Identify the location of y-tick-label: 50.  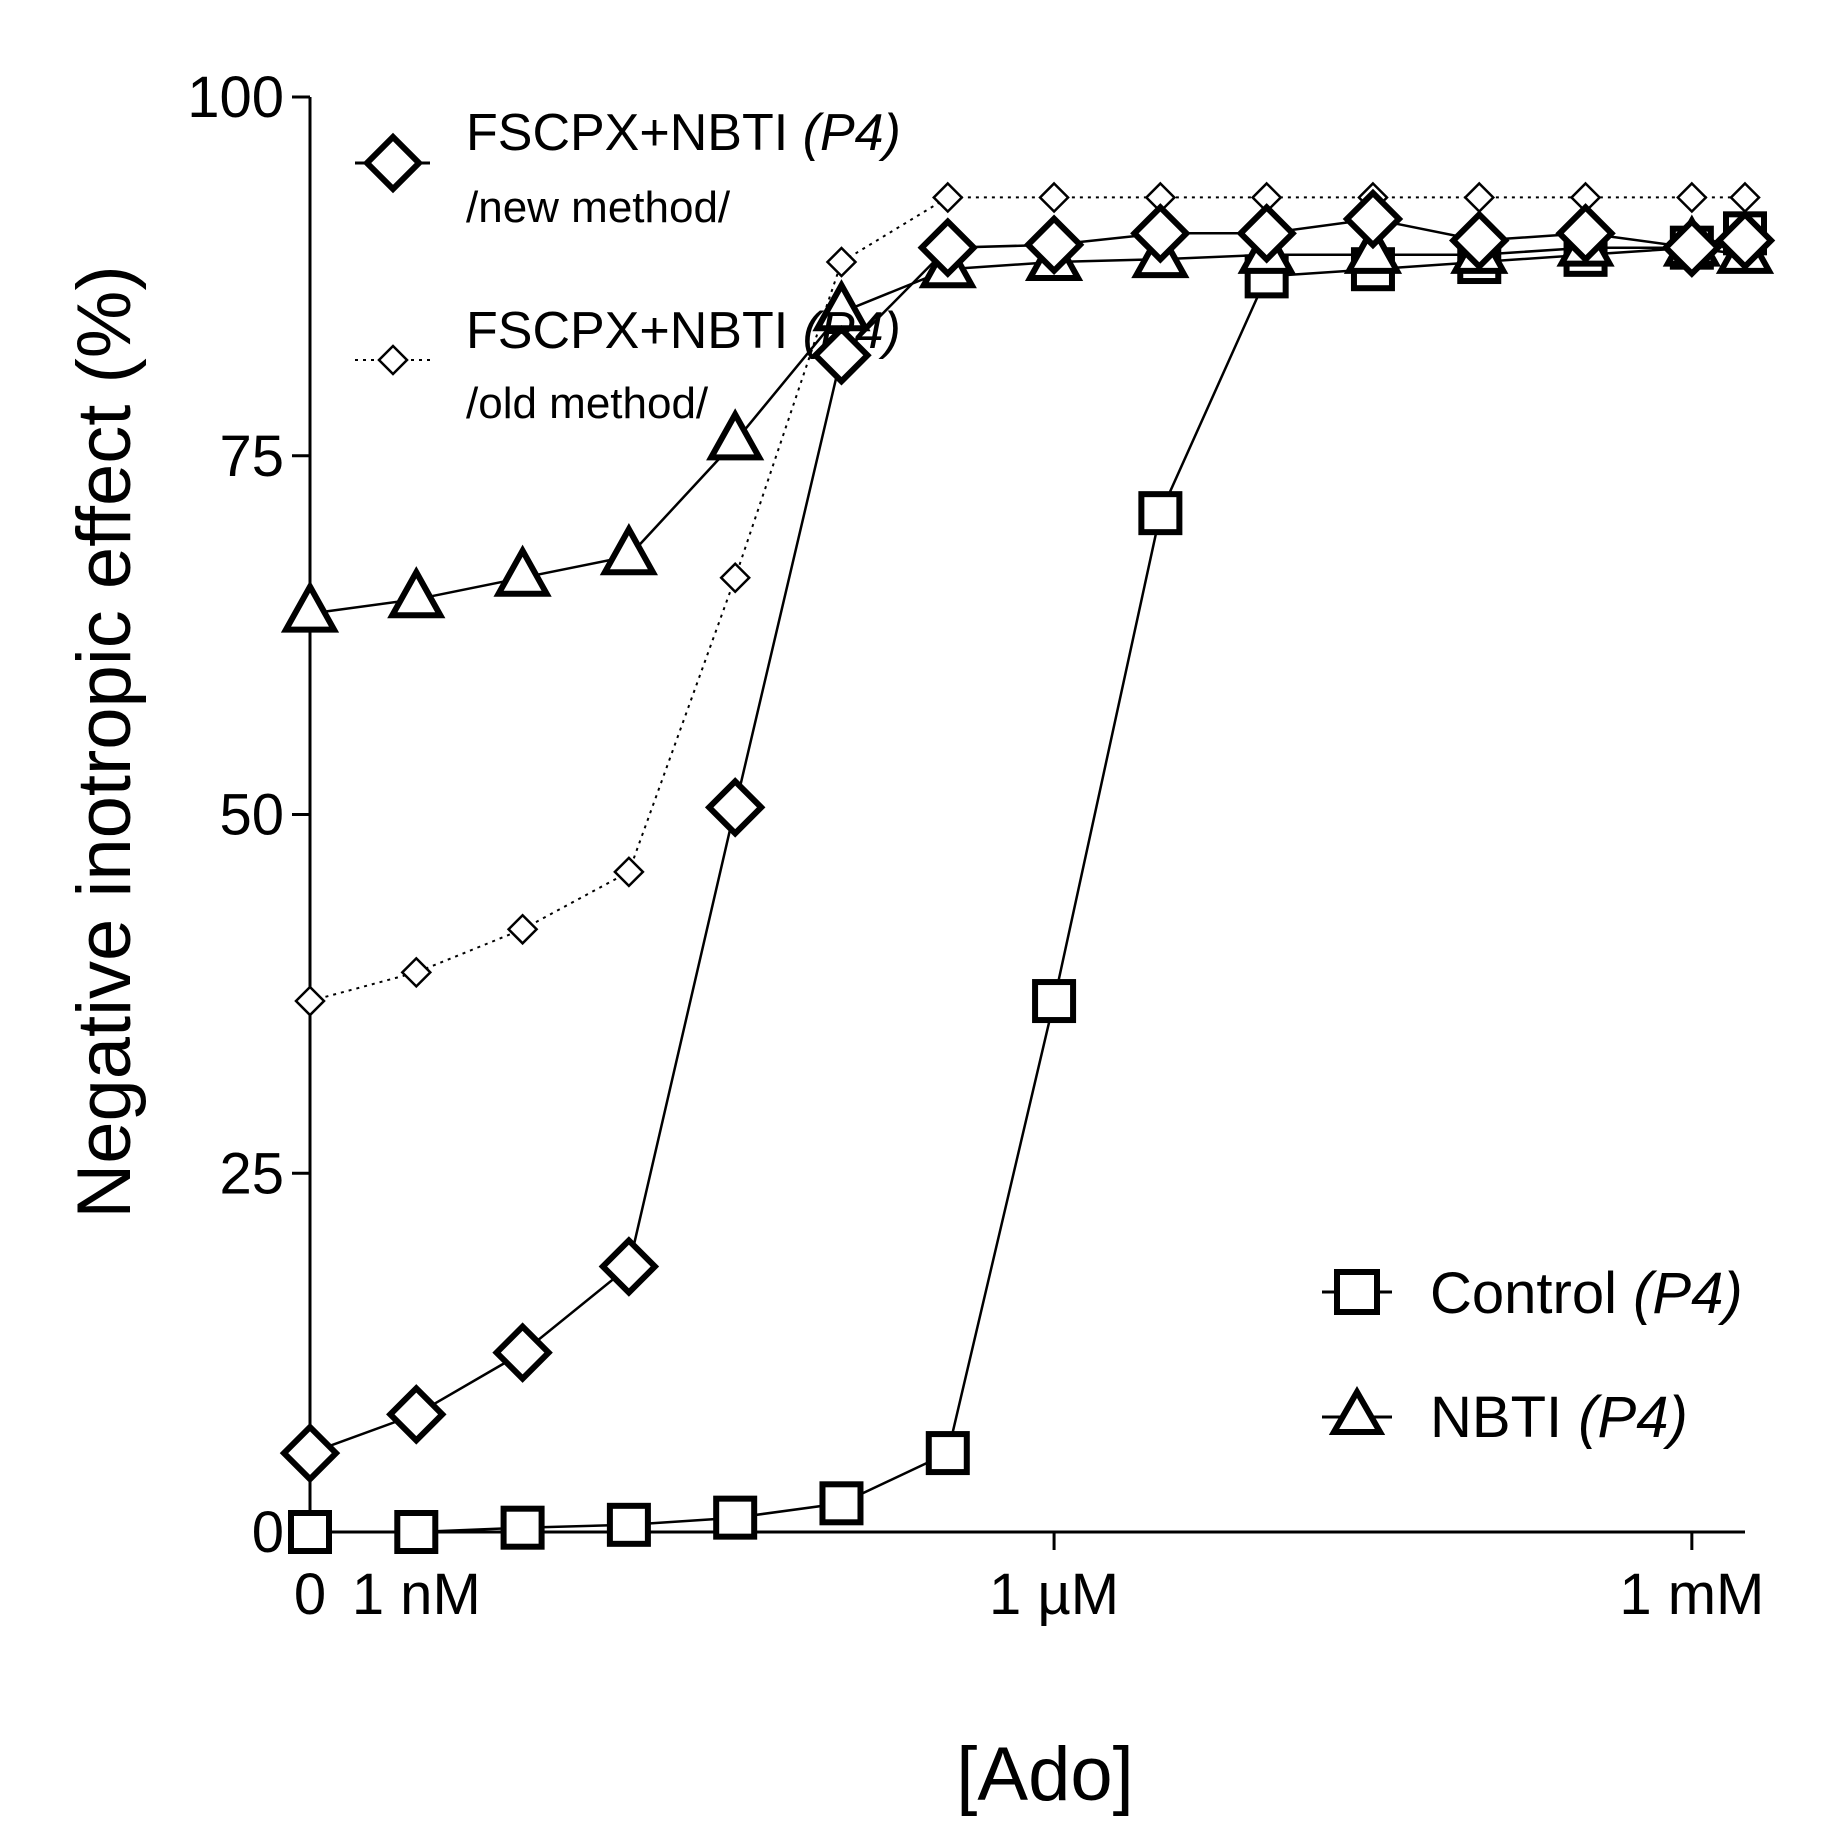
(251, 815).